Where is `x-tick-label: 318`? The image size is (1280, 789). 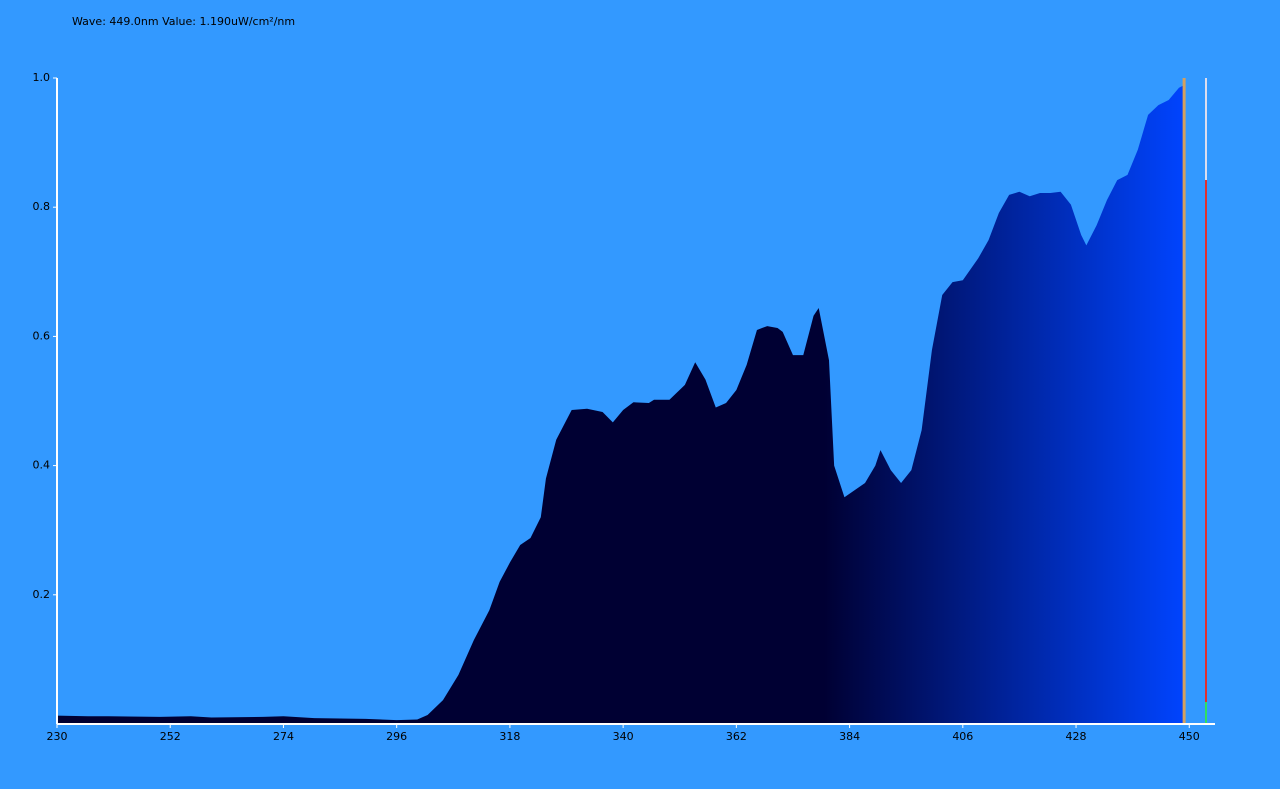 x-tick-label: 318 is located at coordinates (509, 736).